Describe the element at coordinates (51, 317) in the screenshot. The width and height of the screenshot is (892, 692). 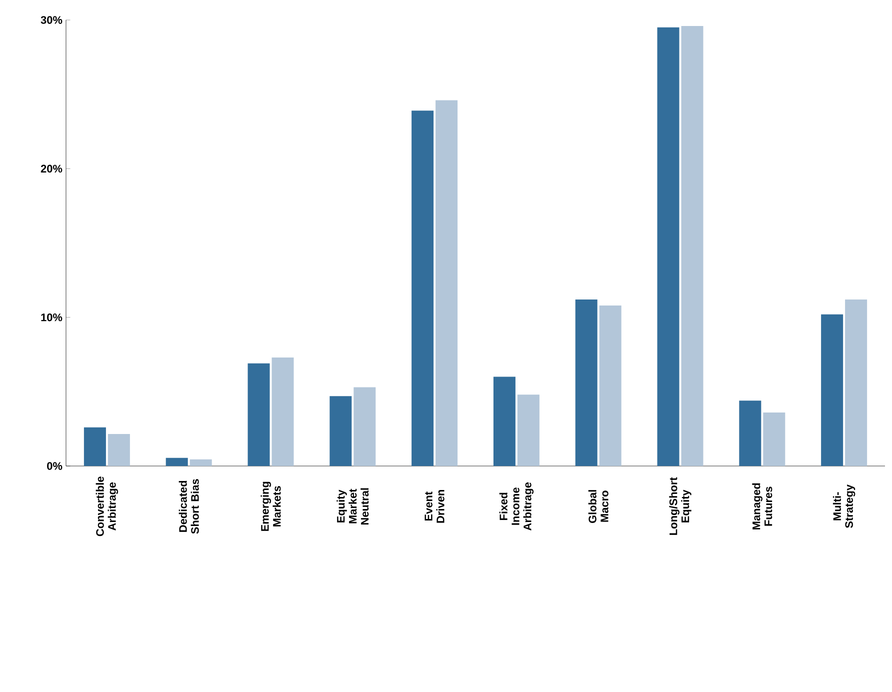
I see `y-tick-label: 10%` at that location.